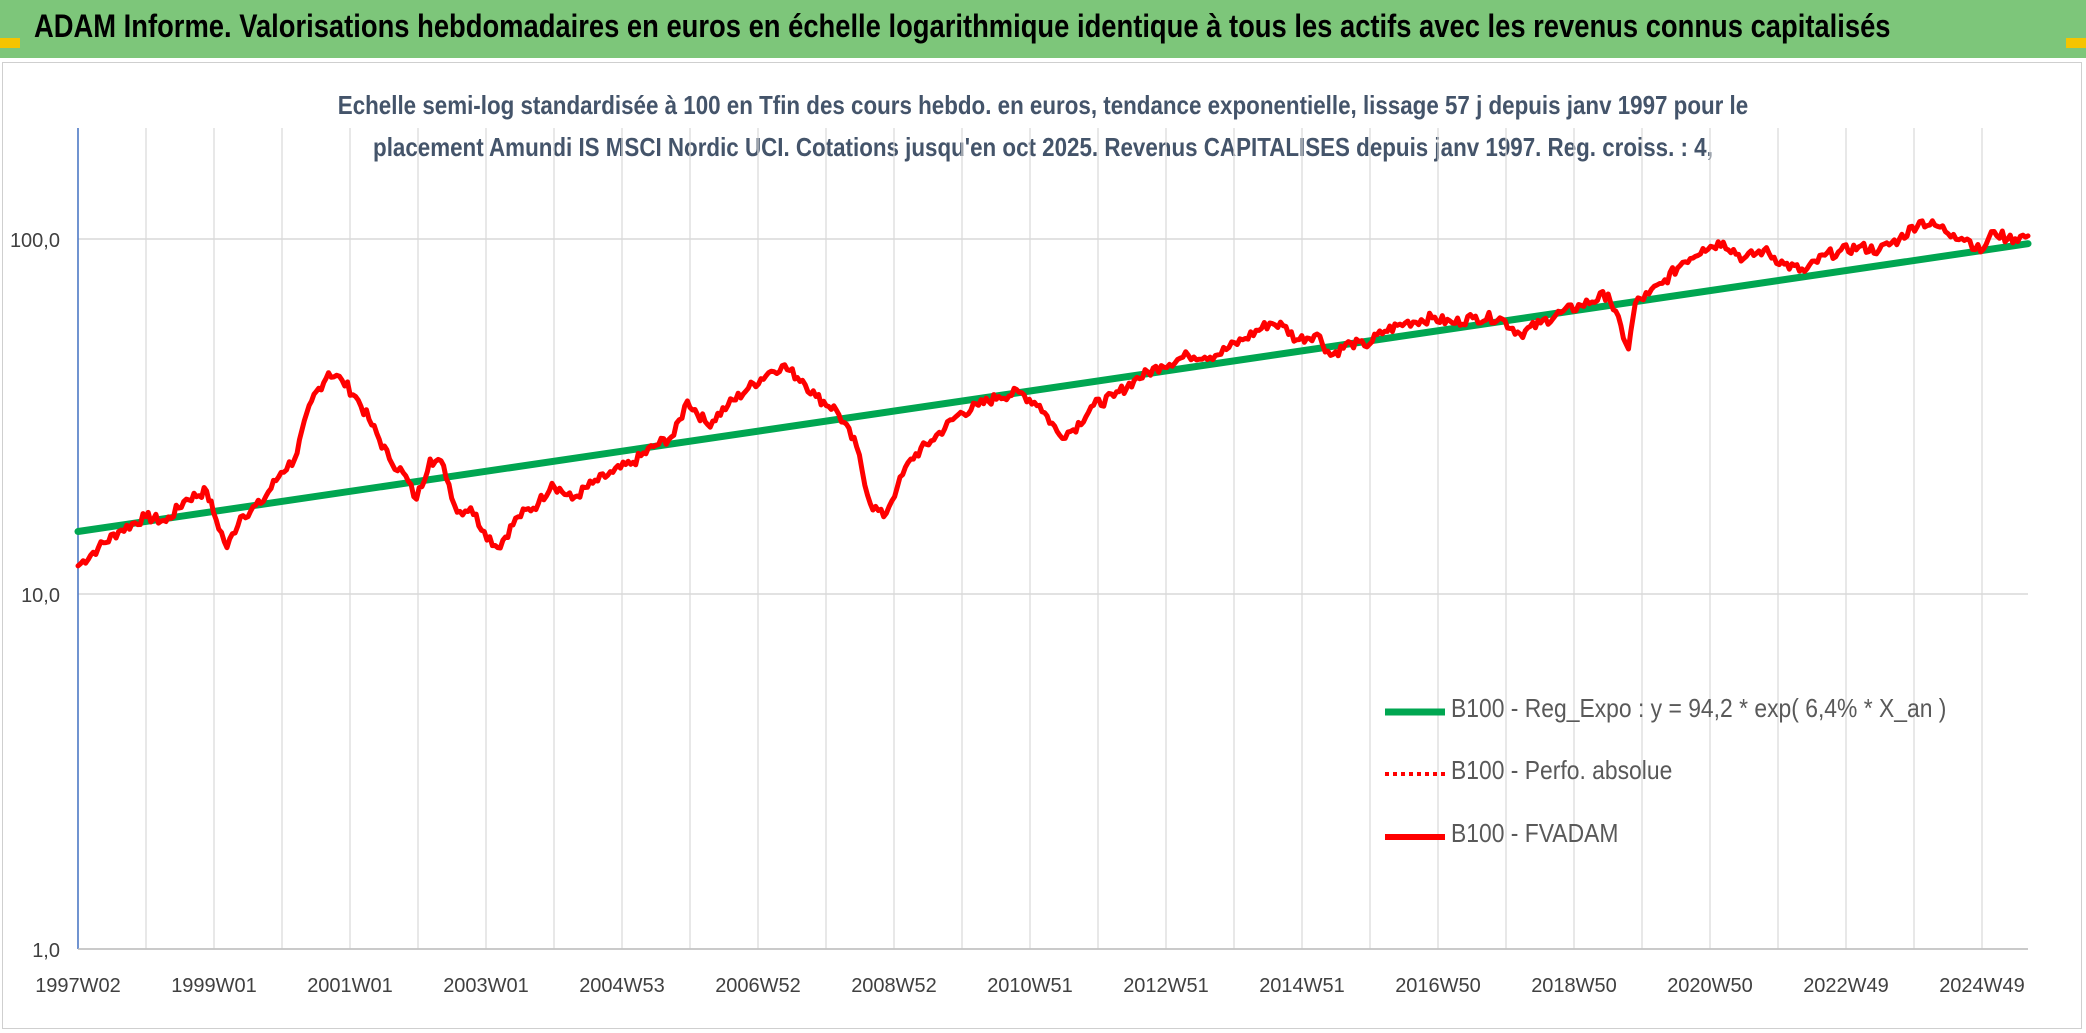  What do you see at coordinates (10, 43) in the screenshot?
I see `corner-accent-left` at bounding box center [10, 43].